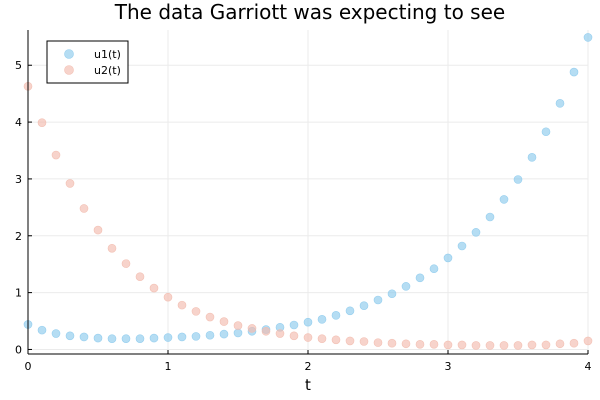  I want to click on x-tick-label: 0, so click(28, 366).